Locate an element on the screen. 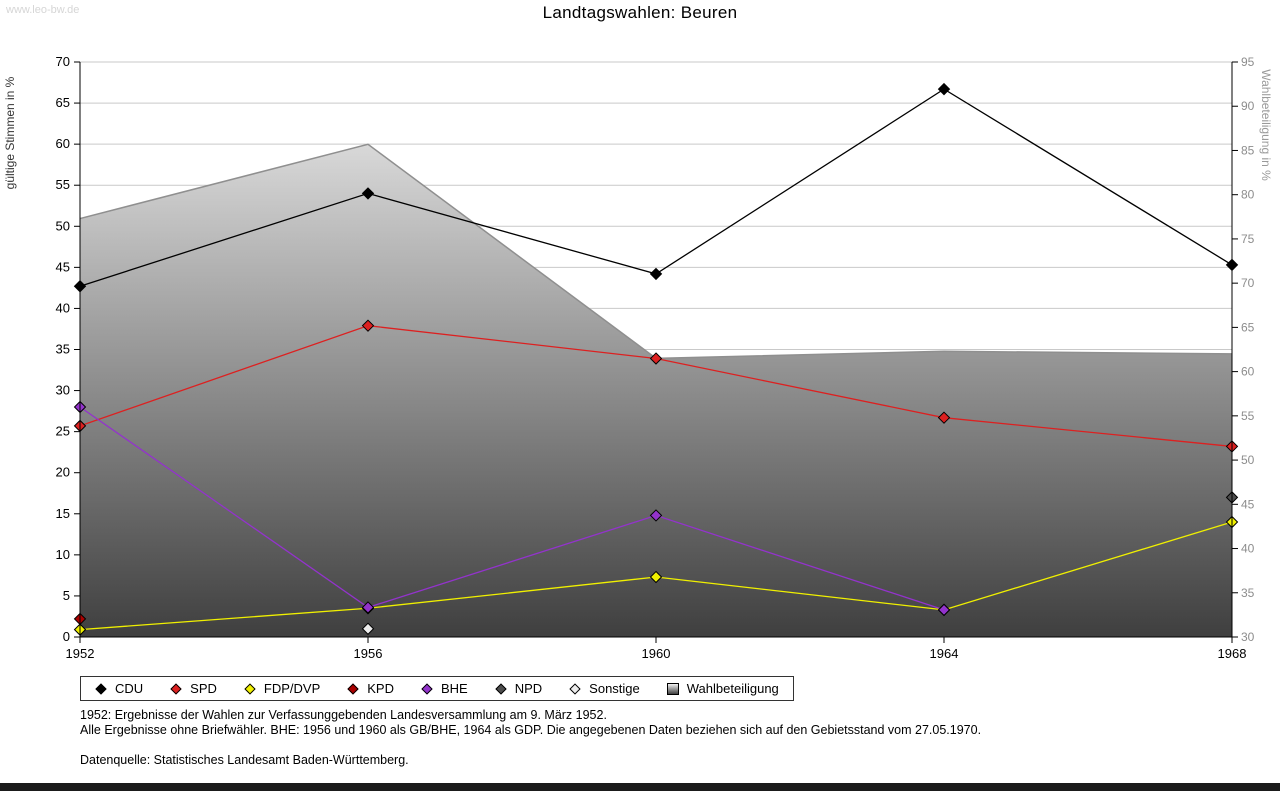 The image size is (1280, 791). svg-text: 15 is located at coordinates (63, 513).